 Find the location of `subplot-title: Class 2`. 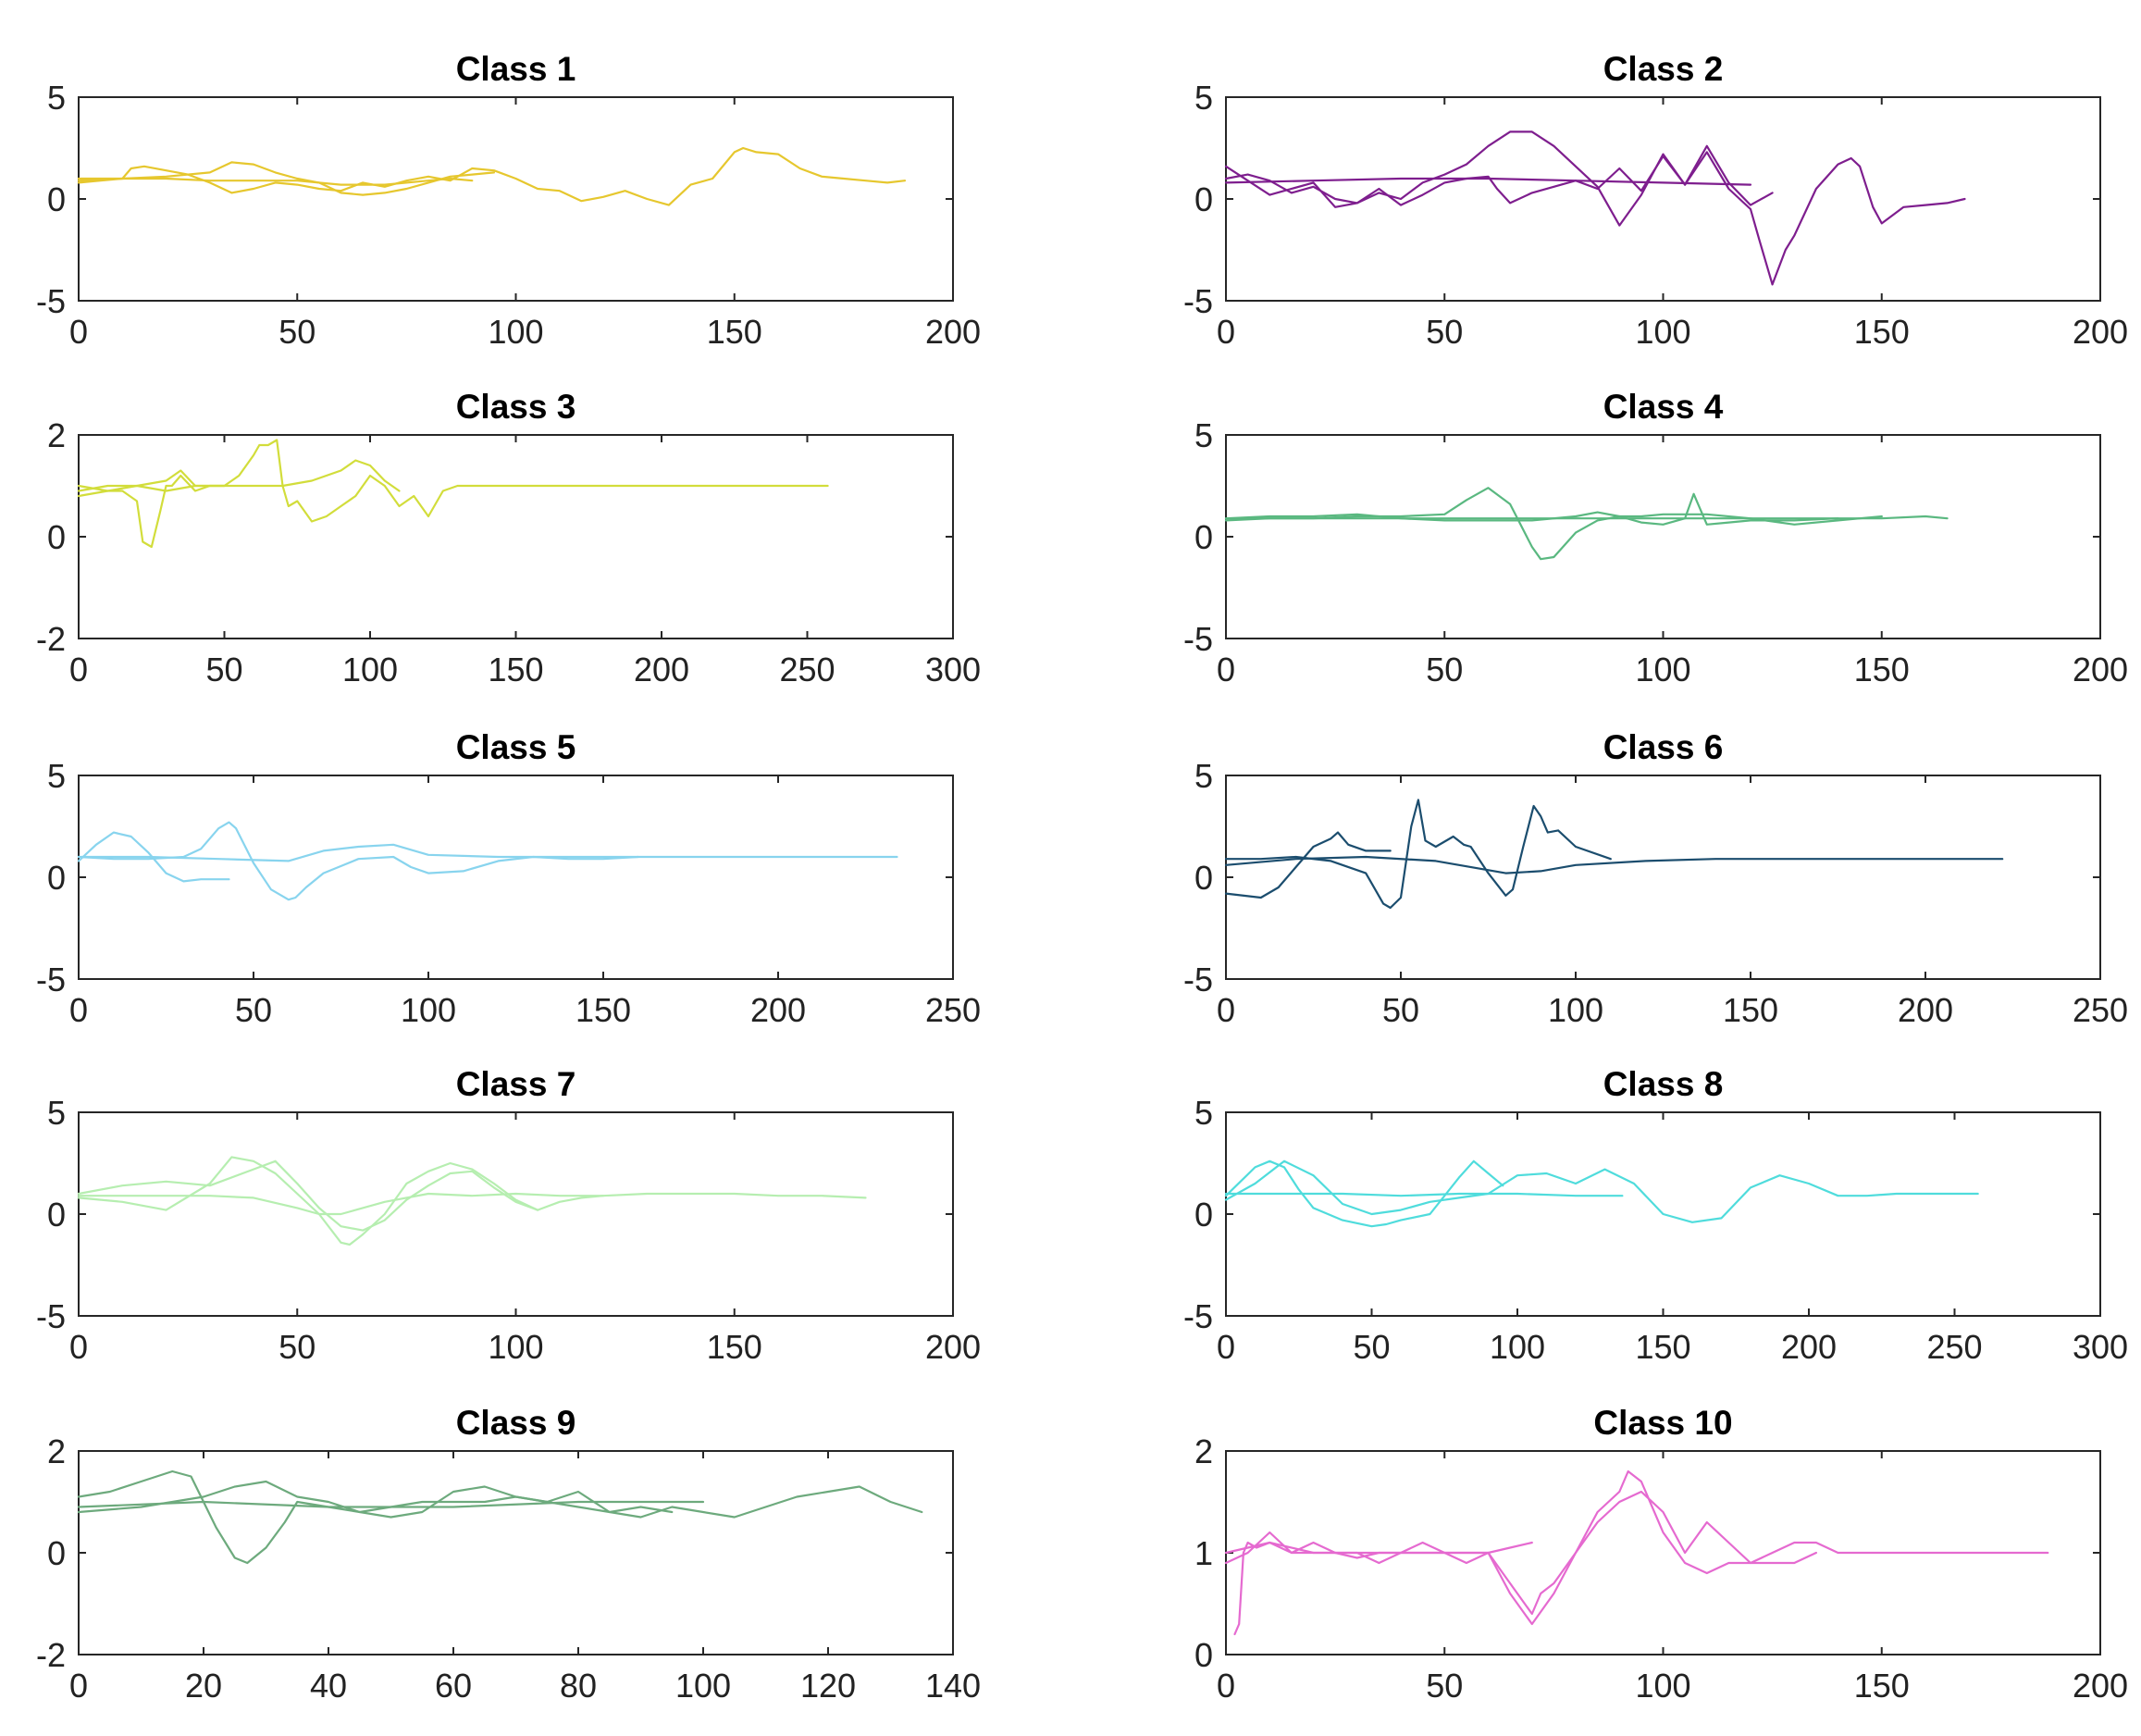

subplot-title: Class 2 is located at coordinates (1663, 69).